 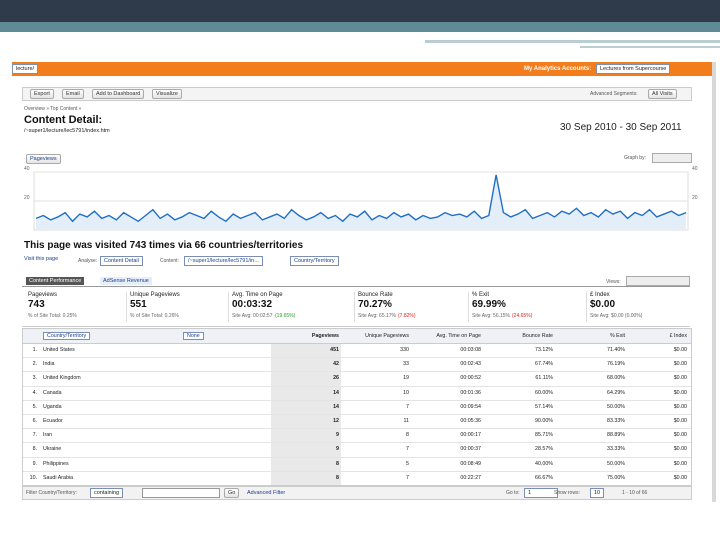 I want to click on row-cell: 10, so click(x=406, y=392).